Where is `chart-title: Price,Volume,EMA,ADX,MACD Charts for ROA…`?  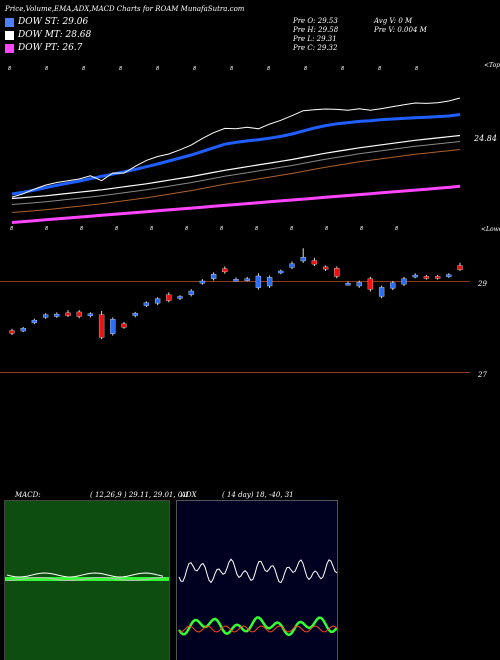
chart-title: Price,Volume,EMA,ADX,MACD Charts for ROA… is located at coordinates (125, 9).